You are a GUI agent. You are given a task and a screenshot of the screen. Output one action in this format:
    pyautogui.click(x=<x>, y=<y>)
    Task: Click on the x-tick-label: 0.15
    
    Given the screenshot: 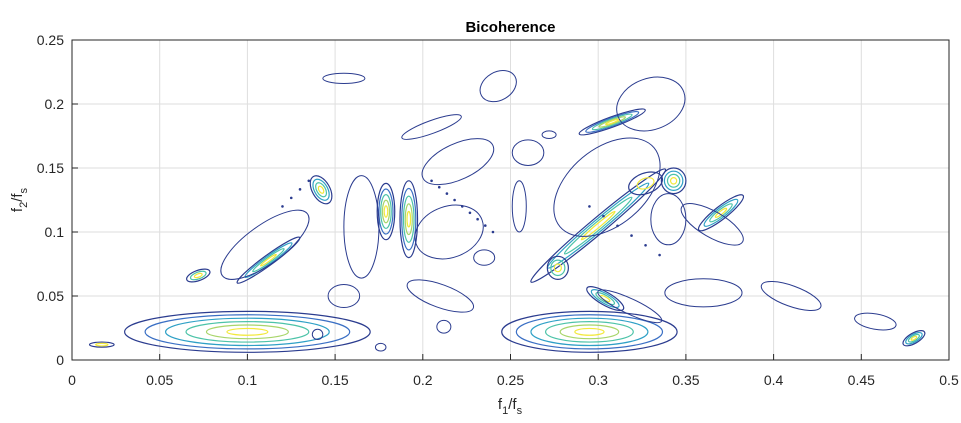 What is the action you would take?
    pyautogui.click(x=334, y=380)
    